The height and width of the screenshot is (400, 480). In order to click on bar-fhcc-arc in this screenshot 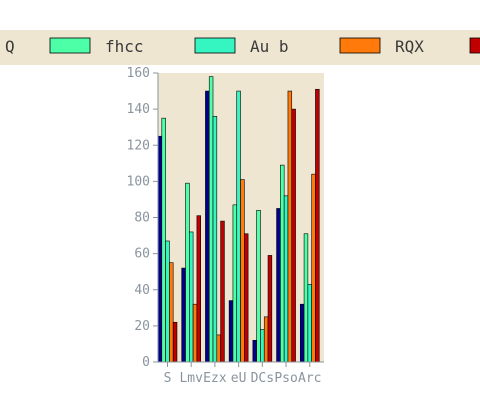, I will do `click(306, 298)`.